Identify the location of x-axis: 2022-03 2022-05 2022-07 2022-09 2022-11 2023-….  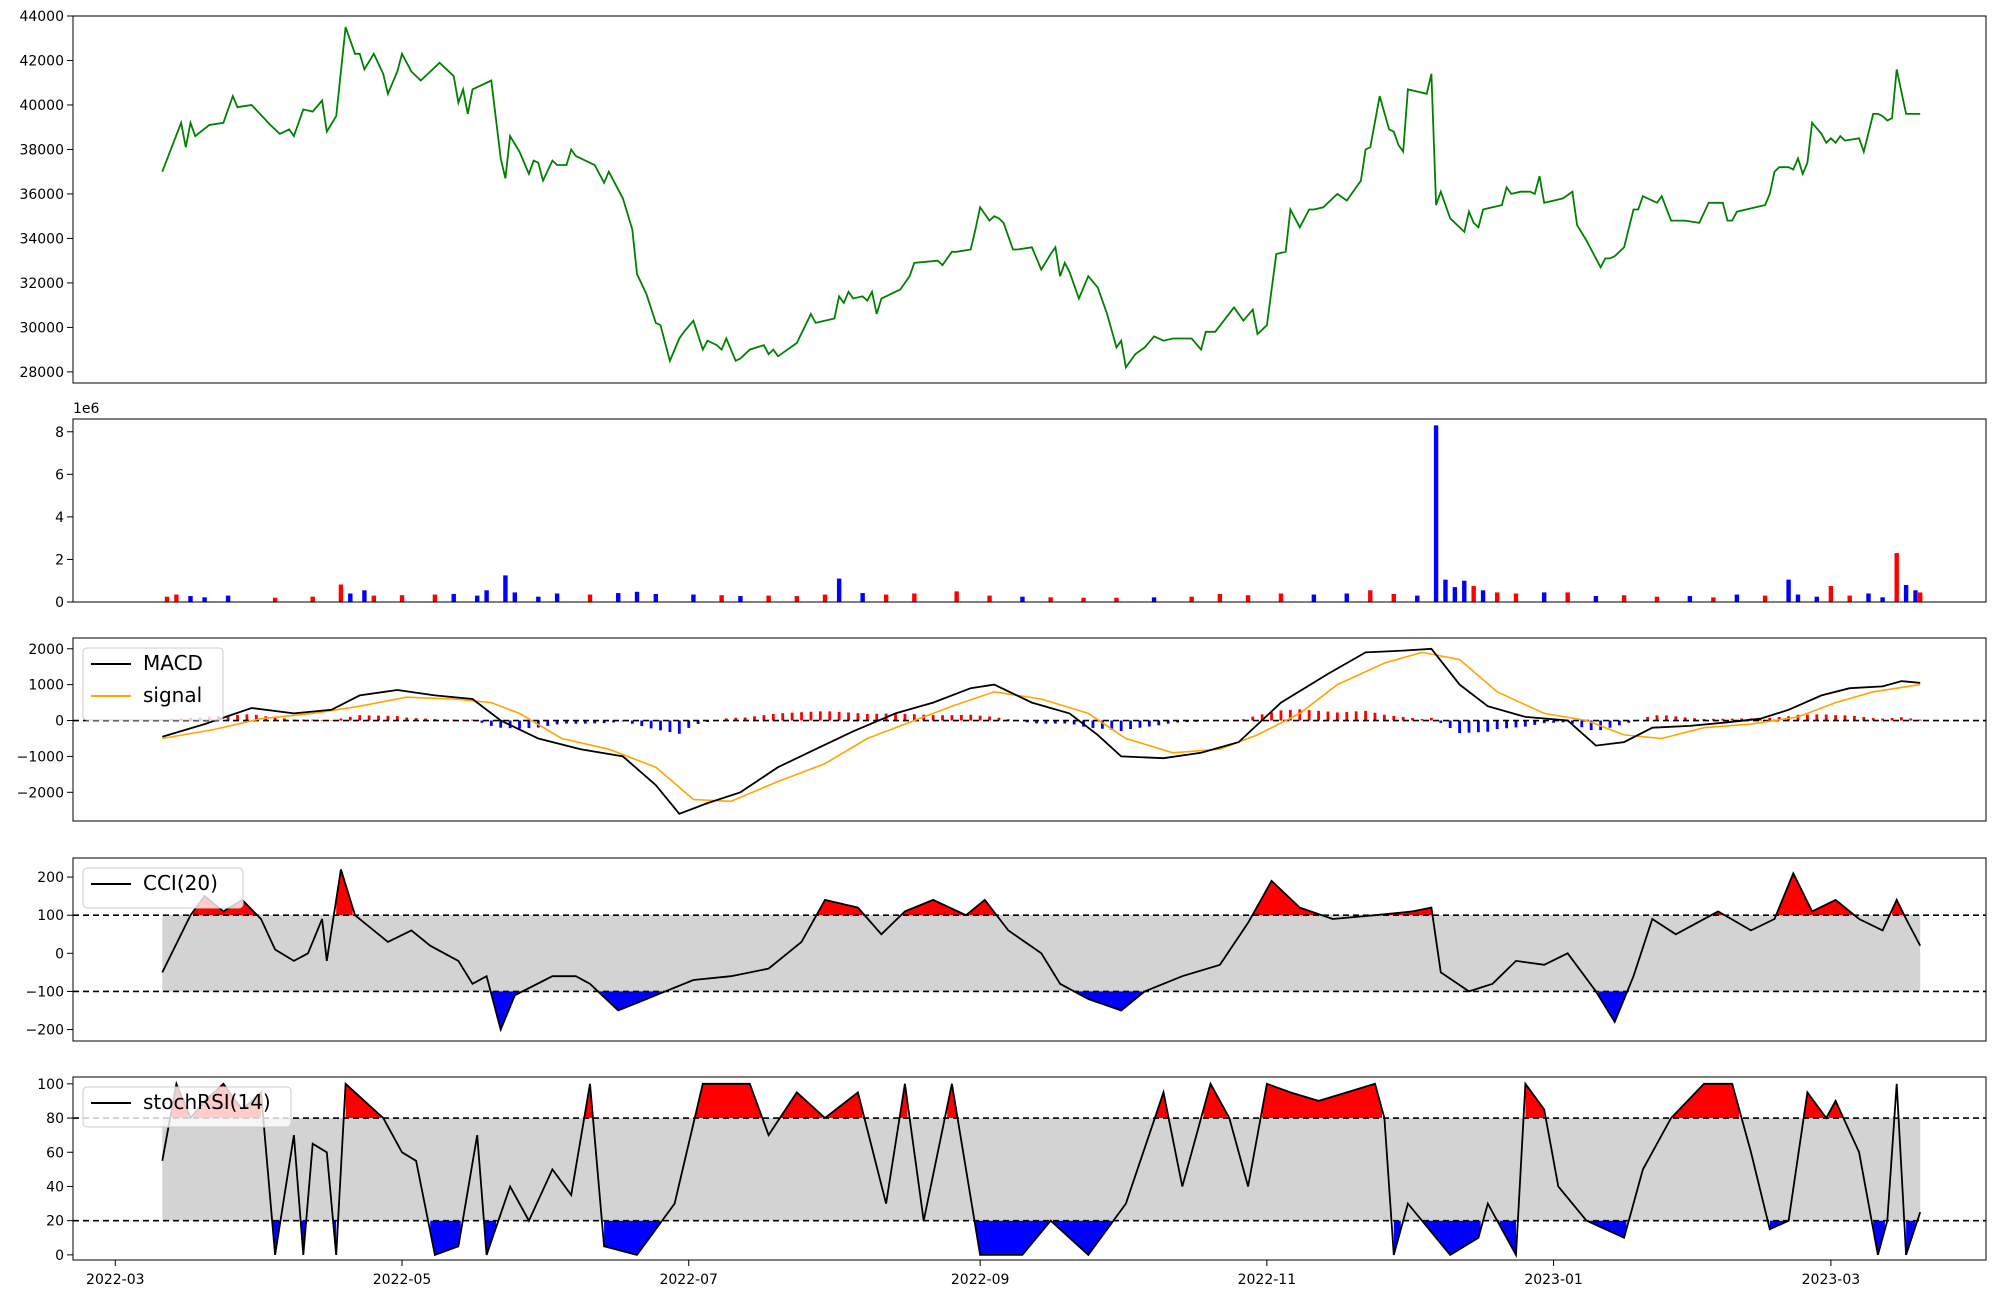
(973, 1274).